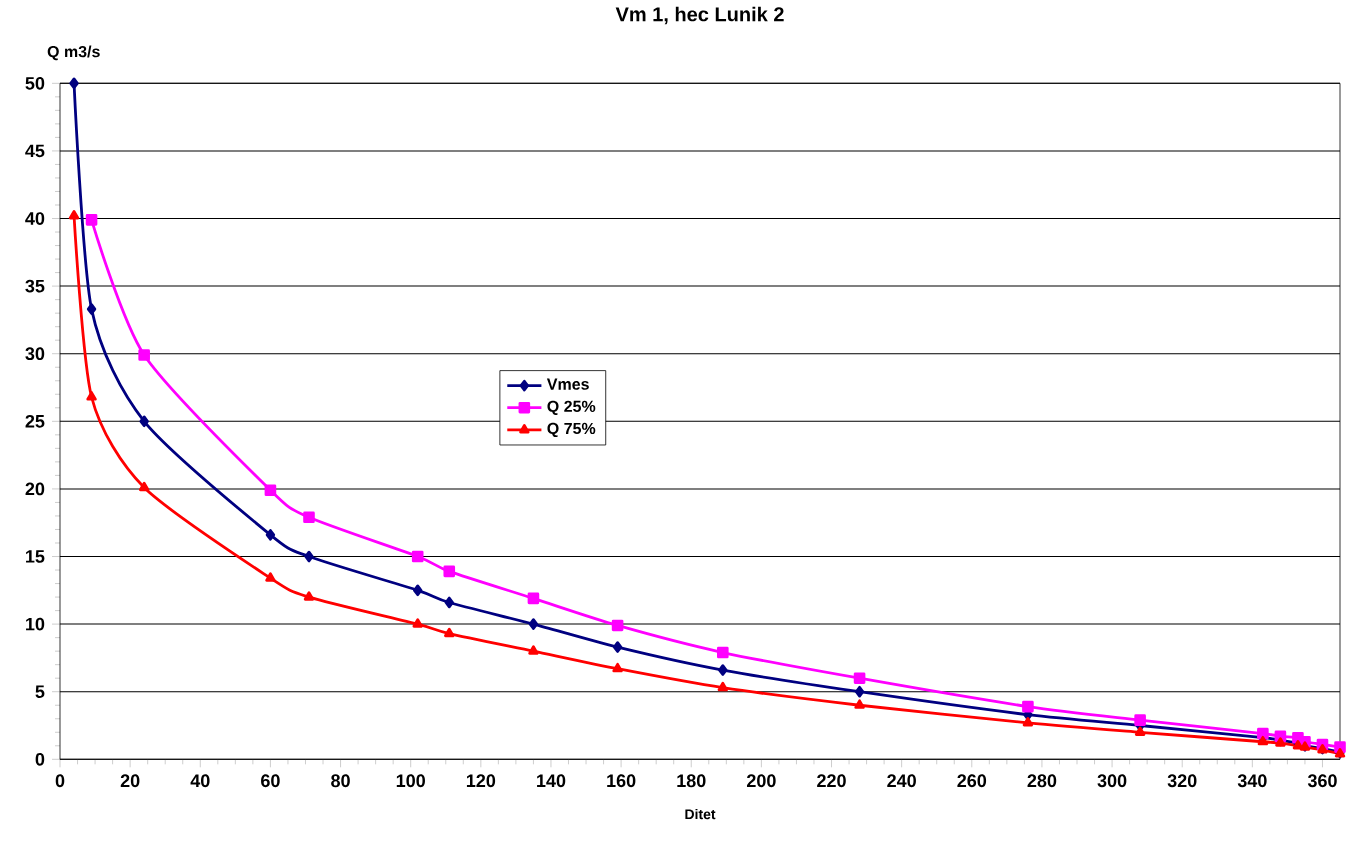 Image resolution: width=1350 pixels, height=841 pixels. Describe the element at coordinates (901, 780) in the screenshot. I see `x-tick-label: 240` at that location.